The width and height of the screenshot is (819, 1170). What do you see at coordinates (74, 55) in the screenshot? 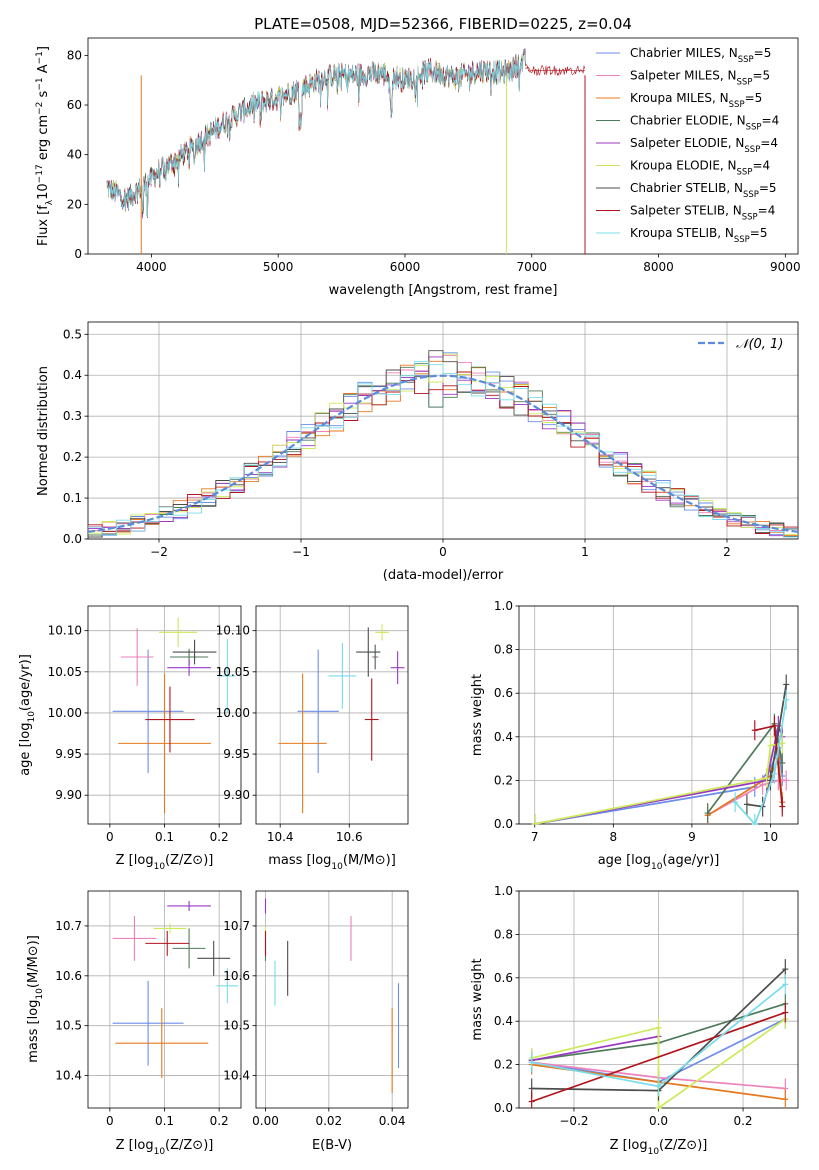
I see `y-tick-label: 80` at bounding box center [74, 55].